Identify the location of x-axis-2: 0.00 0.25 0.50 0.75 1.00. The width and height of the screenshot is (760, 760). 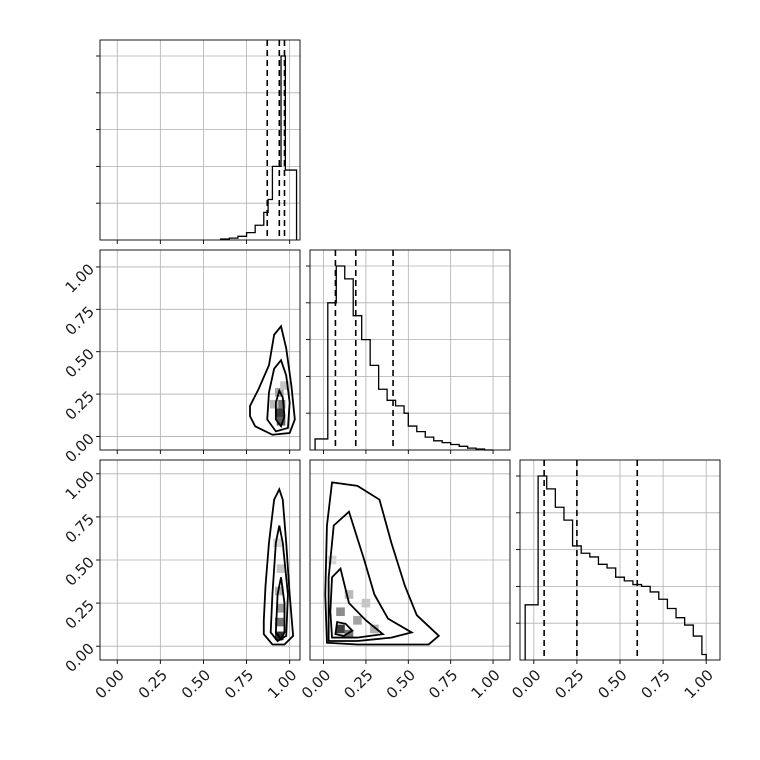
(612, 681).